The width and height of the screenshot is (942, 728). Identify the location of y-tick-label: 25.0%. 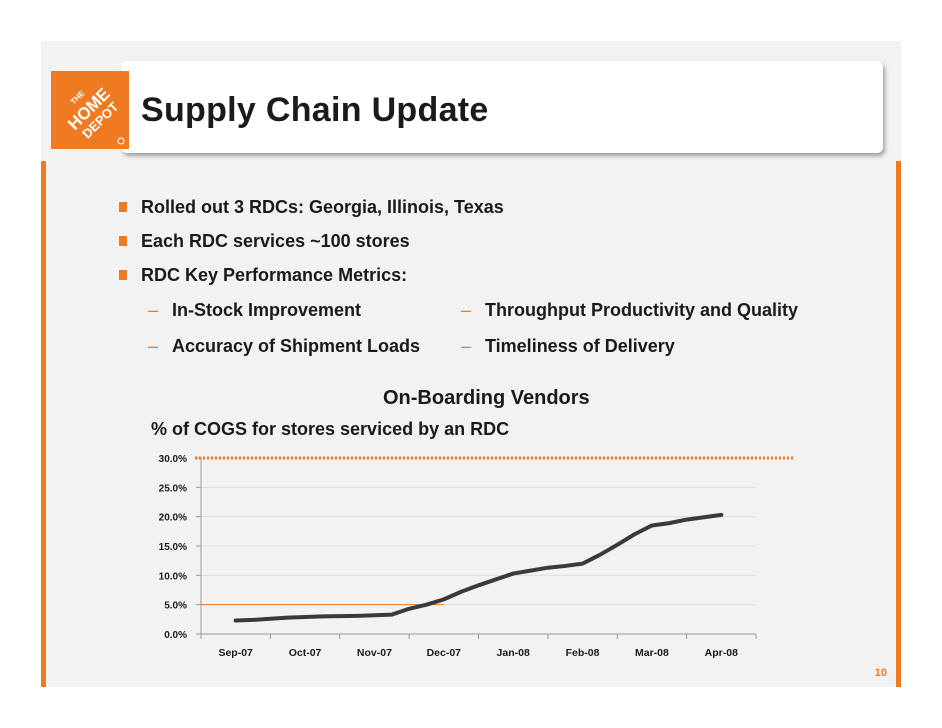
(173, 488).